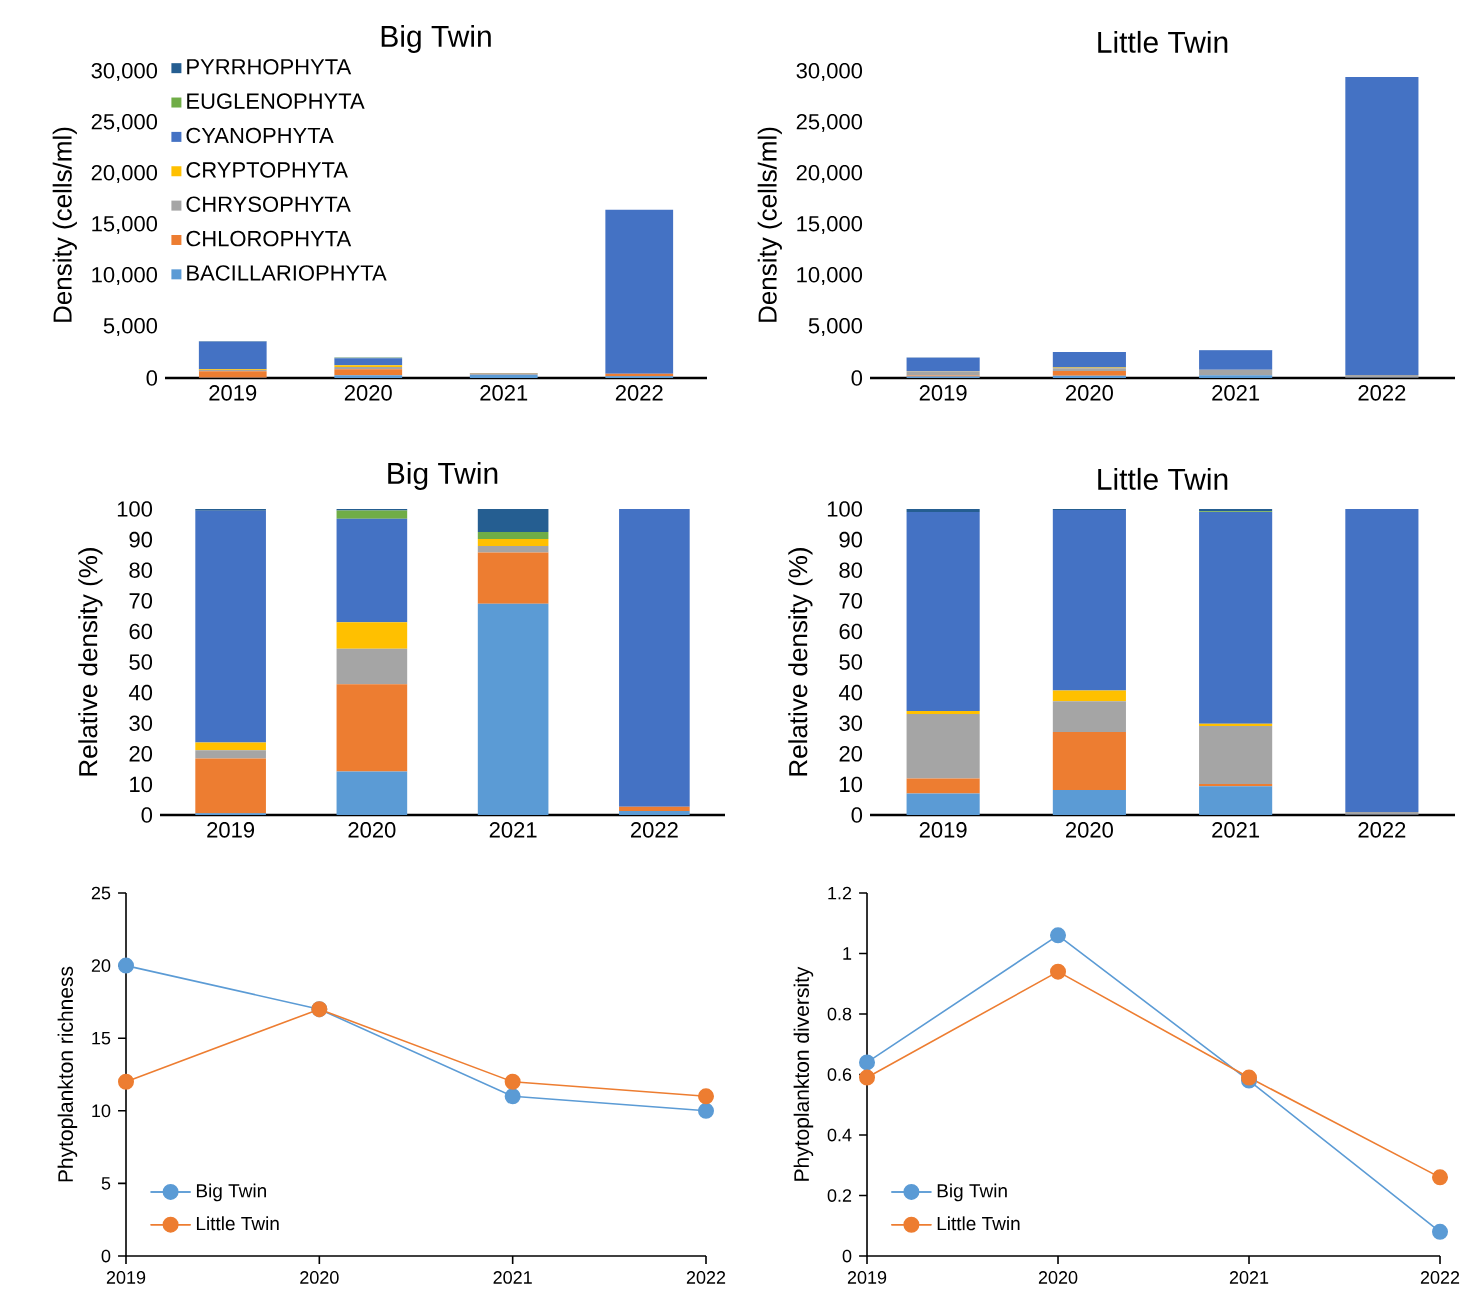 This screenshot has height=1291, width=1473. I want to click on y-tick-label: 0.2, so click(839, 1195).